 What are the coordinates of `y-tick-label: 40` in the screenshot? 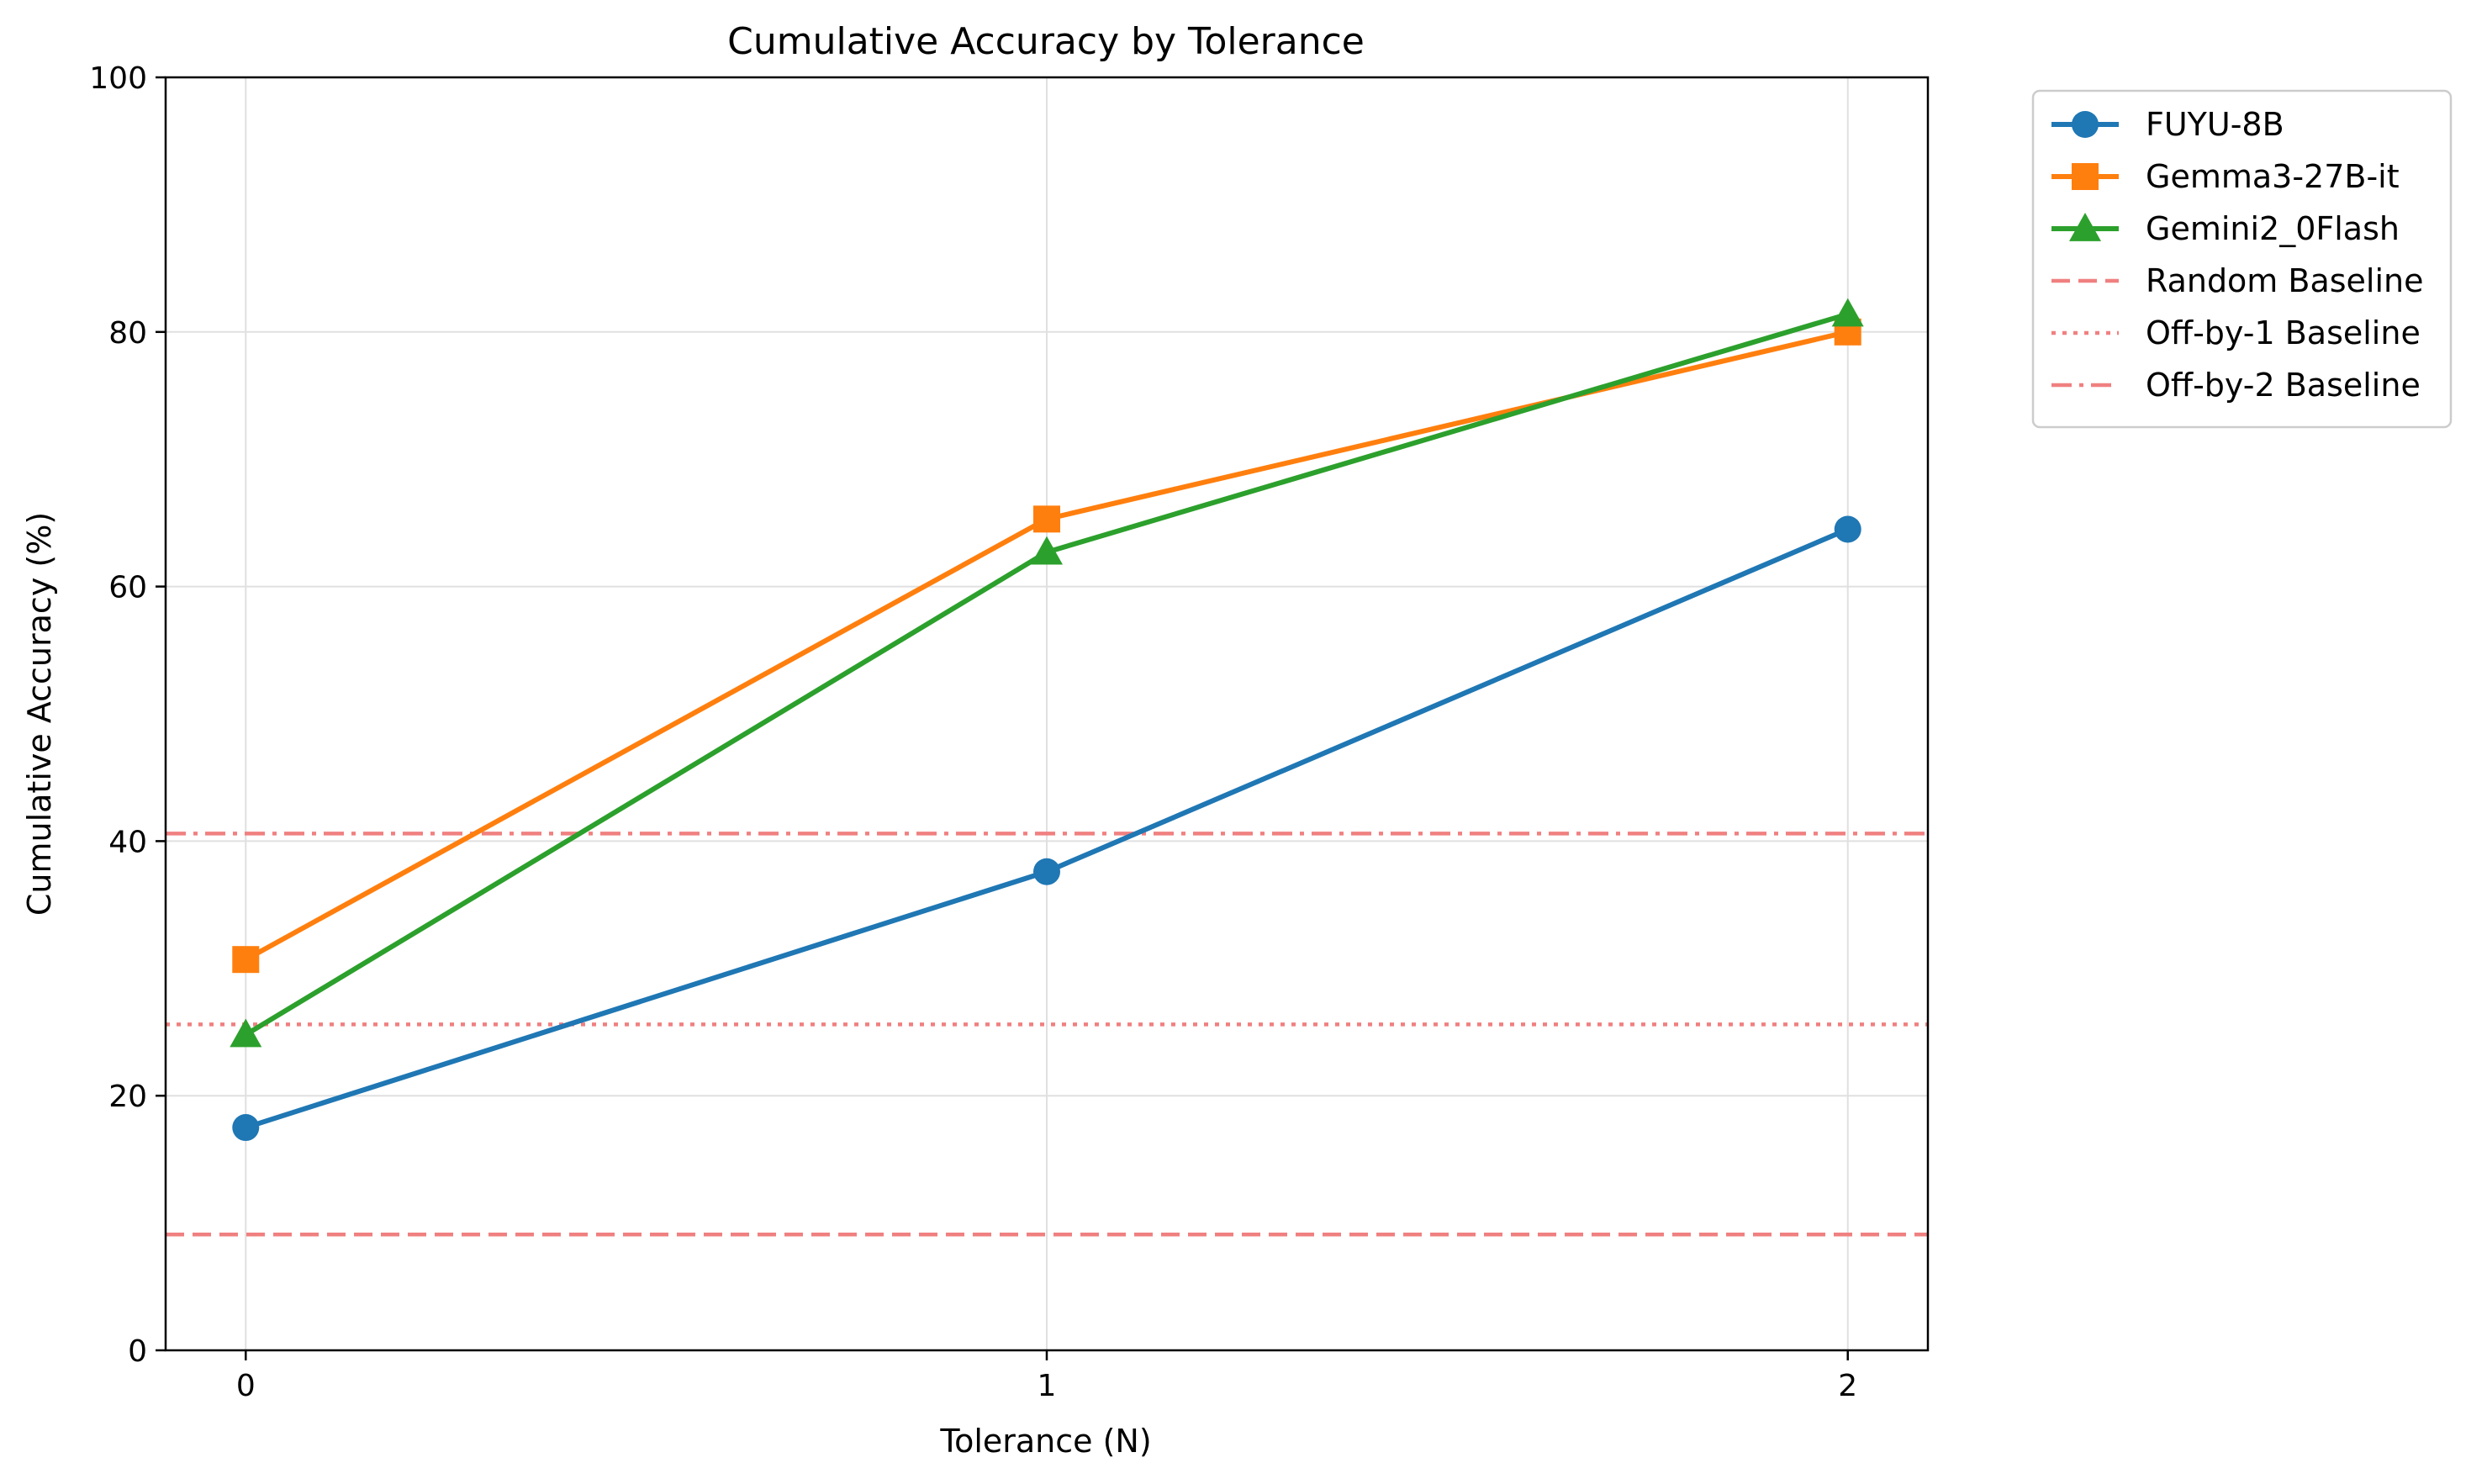 It's located at (127, 842).